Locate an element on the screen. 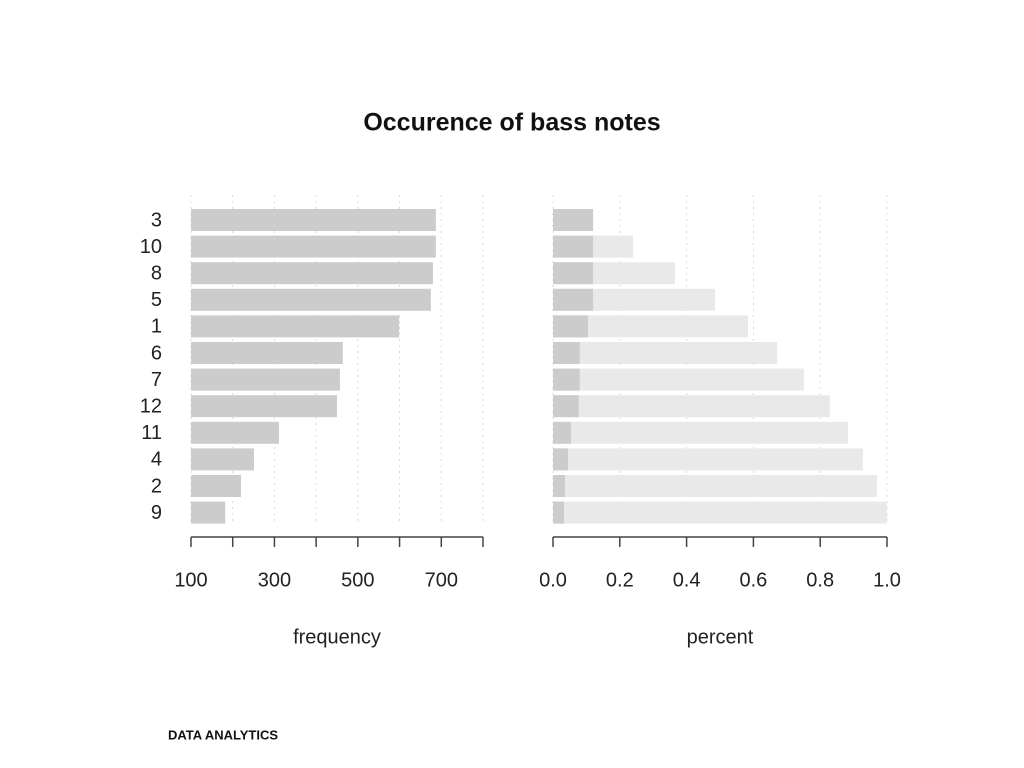 This screenshot has width=1024, height=768. x-tick-label: 0.4 is located at coordinates (687, 580).